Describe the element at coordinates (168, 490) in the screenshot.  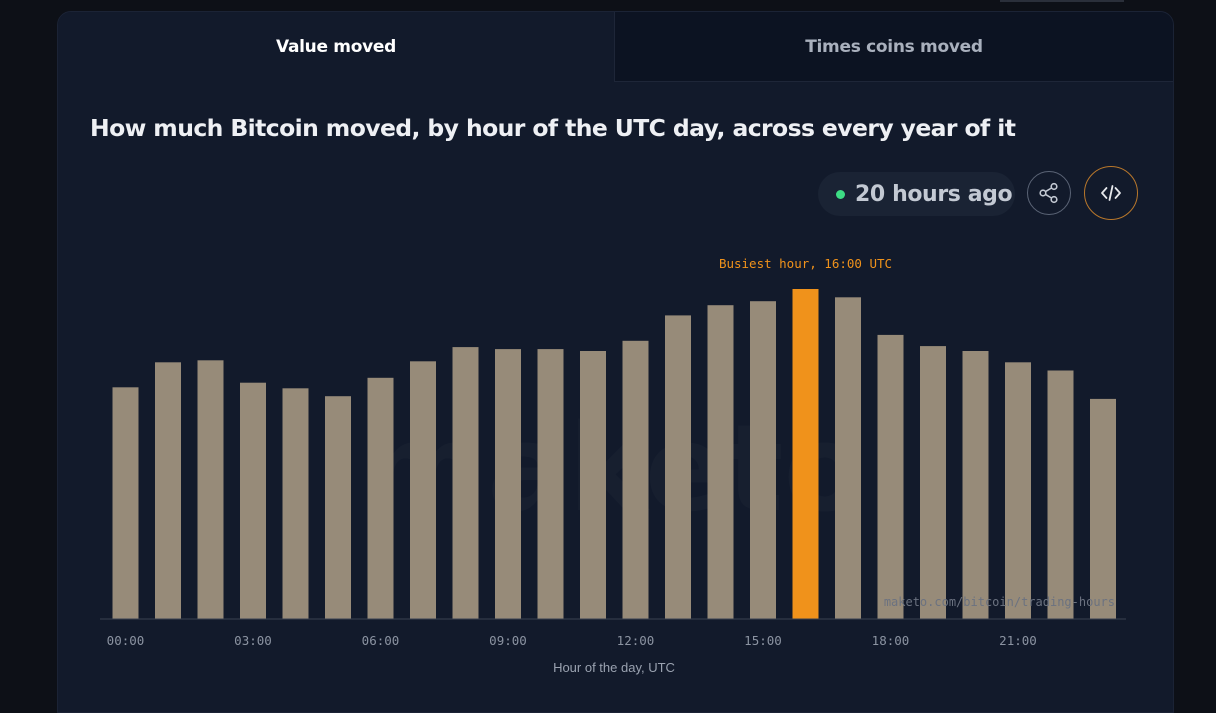
I see `bar-01:00` at that location.